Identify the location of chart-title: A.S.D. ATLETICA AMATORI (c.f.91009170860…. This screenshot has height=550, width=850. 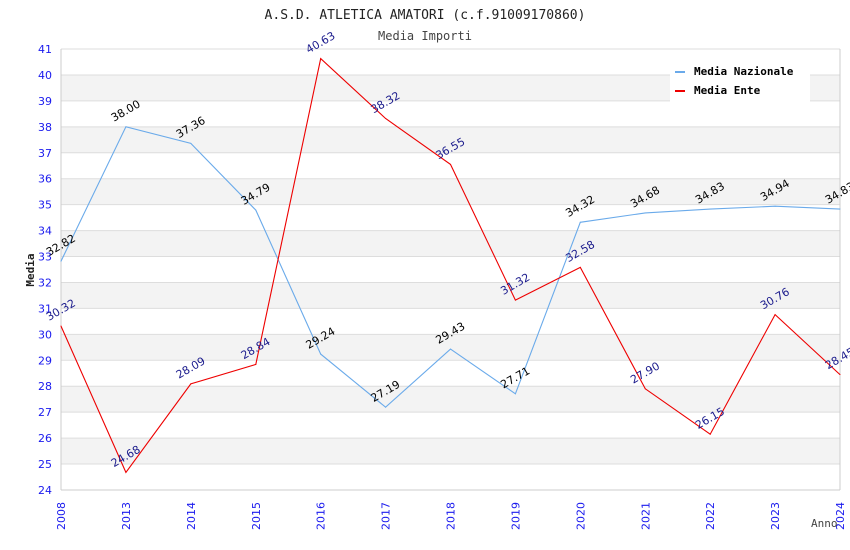
(425, 15).